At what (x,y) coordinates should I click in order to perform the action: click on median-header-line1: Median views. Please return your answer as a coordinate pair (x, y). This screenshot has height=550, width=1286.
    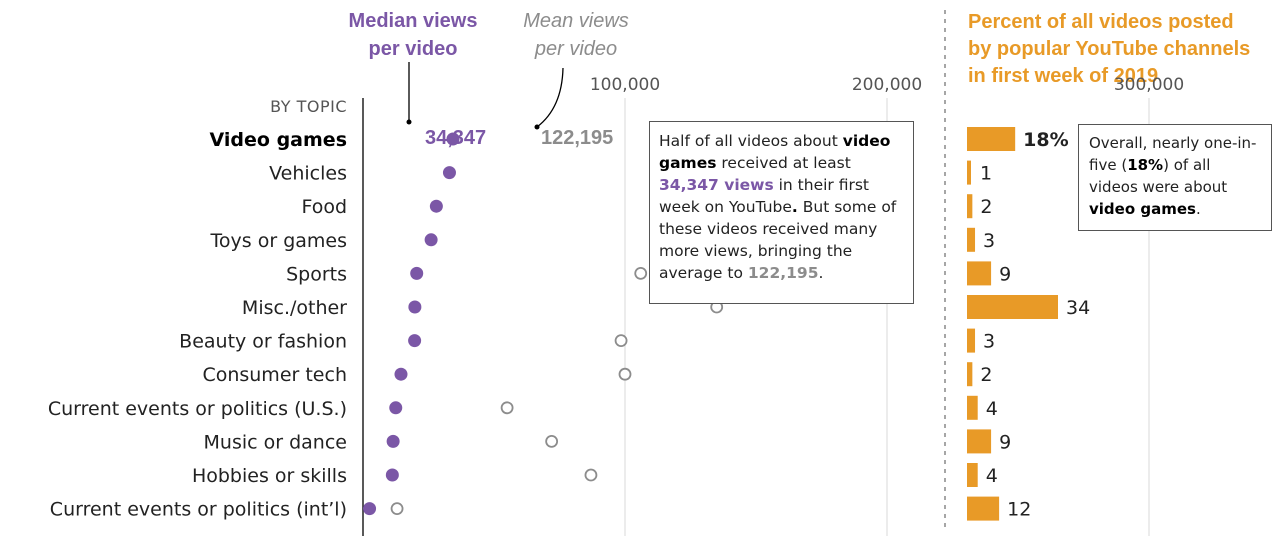
    Looking at the image, I should click on (413, 21).